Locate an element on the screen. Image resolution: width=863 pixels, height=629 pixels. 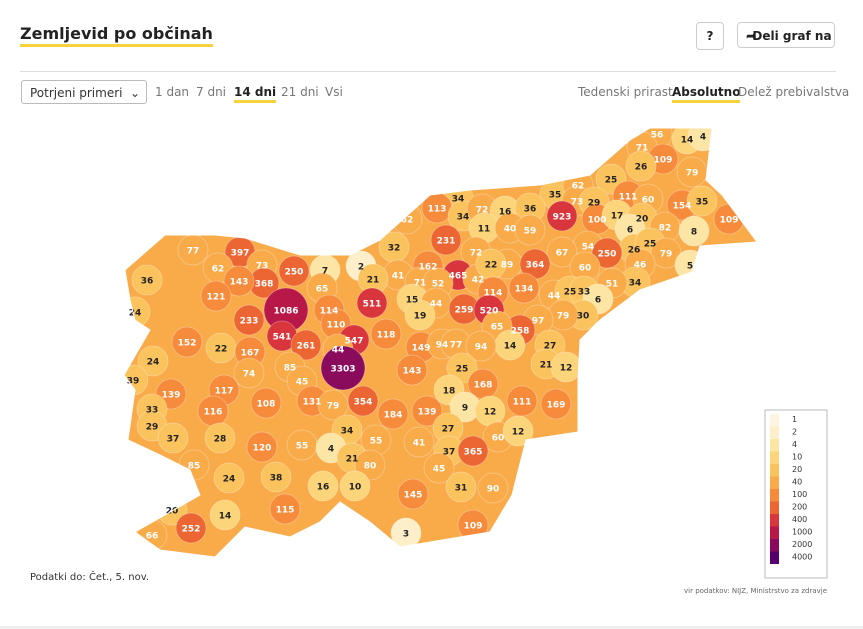
municipality-label: 85 is located at coordinates (194, 467).